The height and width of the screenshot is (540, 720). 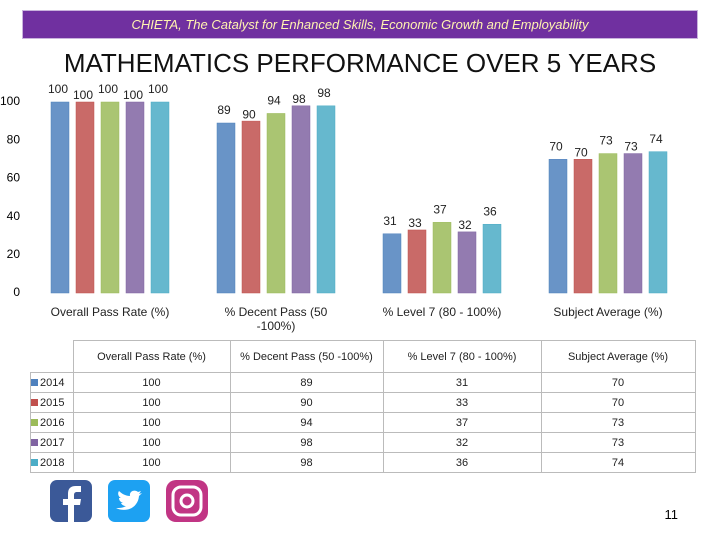 What do you see at coordinates (581, 152) in the screenshot?
I see `data-label: 70` at bounding box center [581, 152].